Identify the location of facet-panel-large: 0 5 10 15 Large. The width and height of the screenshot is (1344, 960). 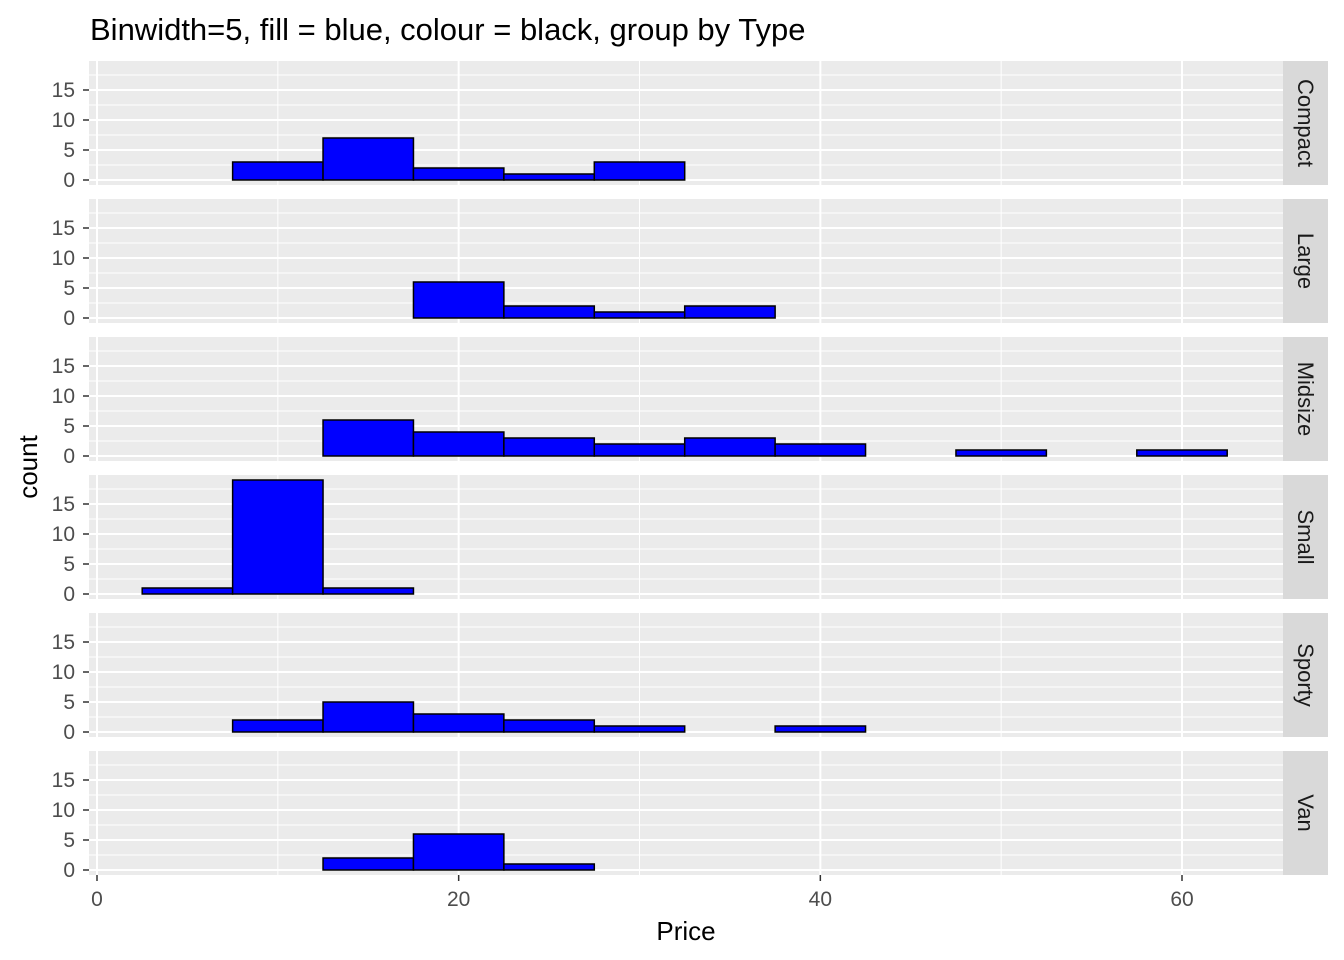
(690, 264).